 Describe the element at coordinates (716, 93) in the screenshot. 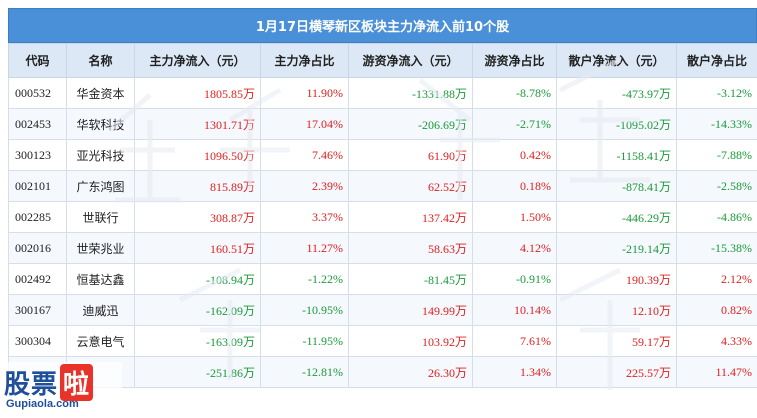

I see `cell-retail-pct: -3.12%` at that location.